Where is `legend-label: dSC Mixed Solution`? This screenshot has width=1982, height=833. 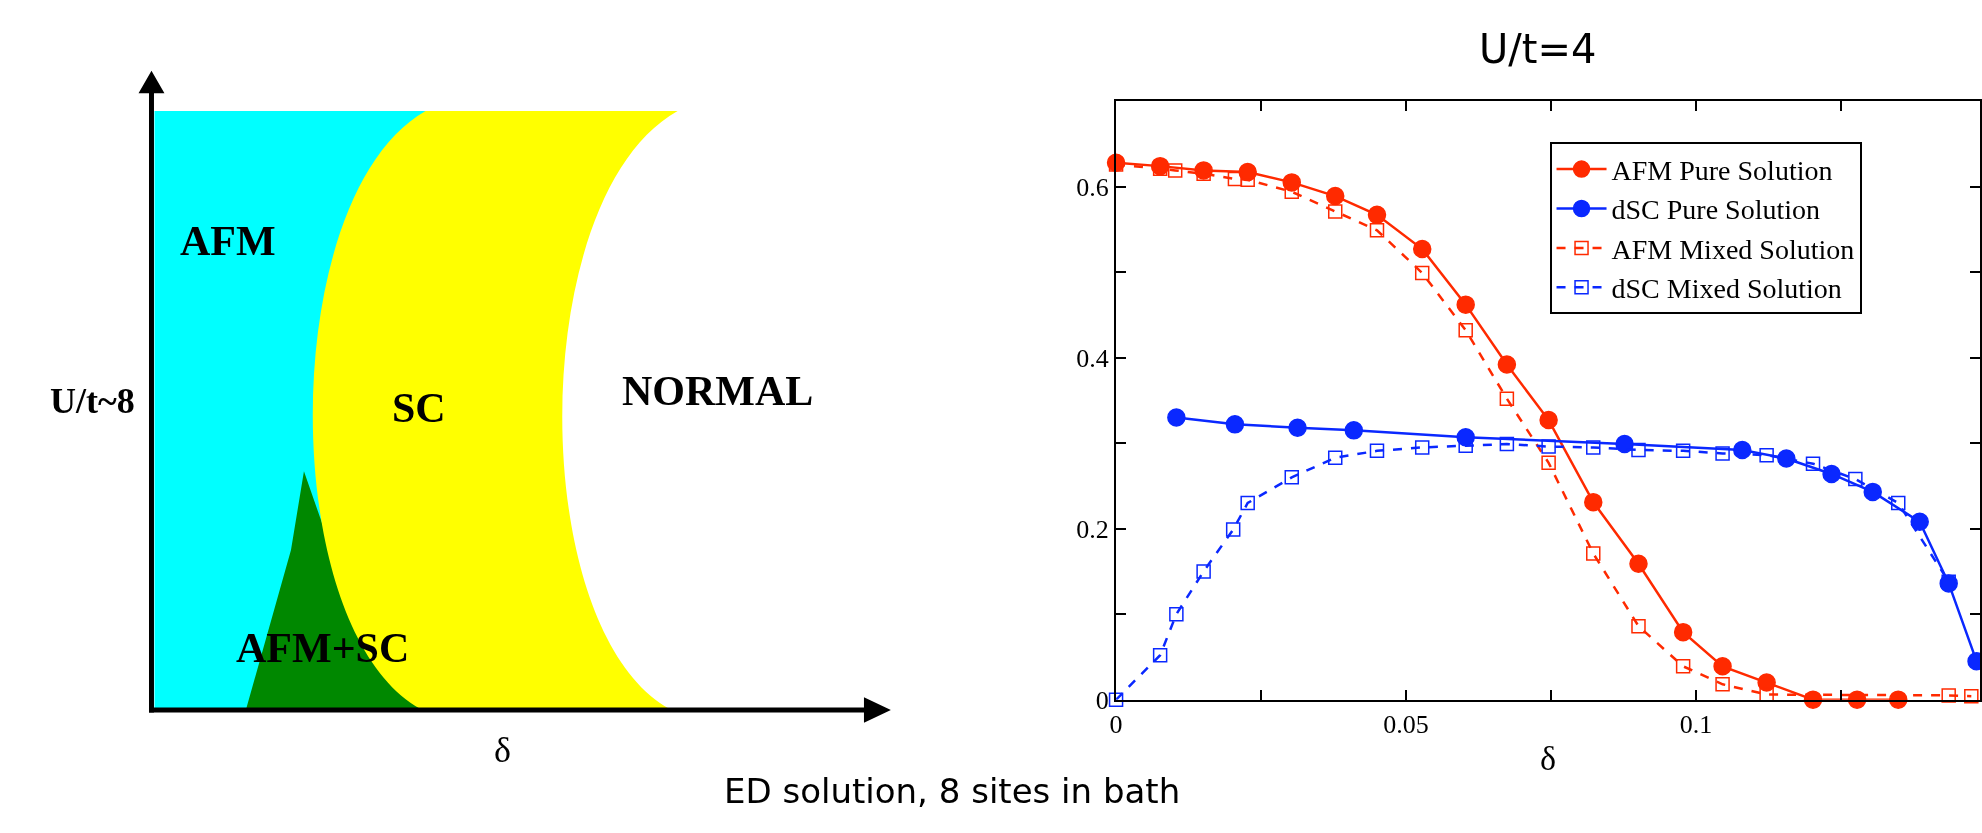
legend-label: dSC Mixed Solution is located at coordinates (1726, 289).